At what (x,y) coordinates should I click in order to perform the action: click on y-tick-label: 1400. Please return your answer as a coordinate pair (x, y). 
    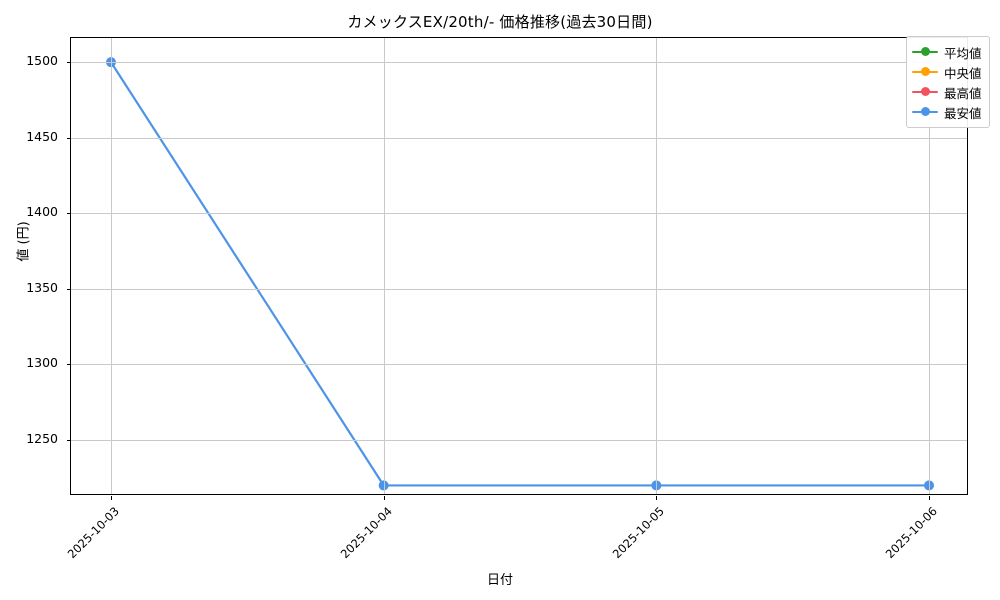
    Looking at the image, I should click on (42, 212).